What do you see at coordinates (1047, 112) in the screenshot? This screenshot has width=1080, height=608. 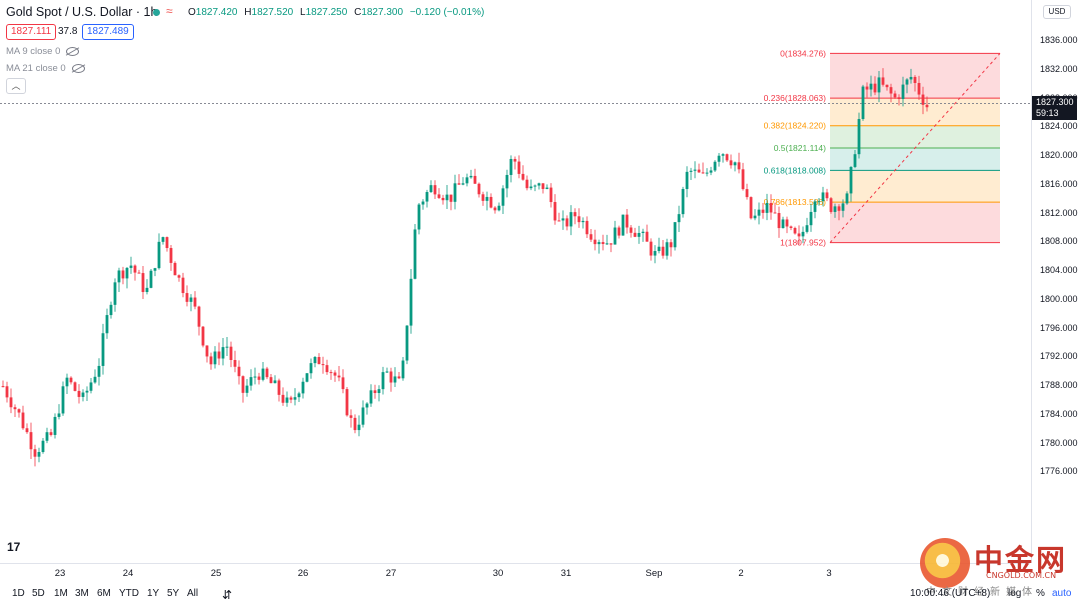 I see `bar-countdown: 59:13` at bounding box center [1047, 112].